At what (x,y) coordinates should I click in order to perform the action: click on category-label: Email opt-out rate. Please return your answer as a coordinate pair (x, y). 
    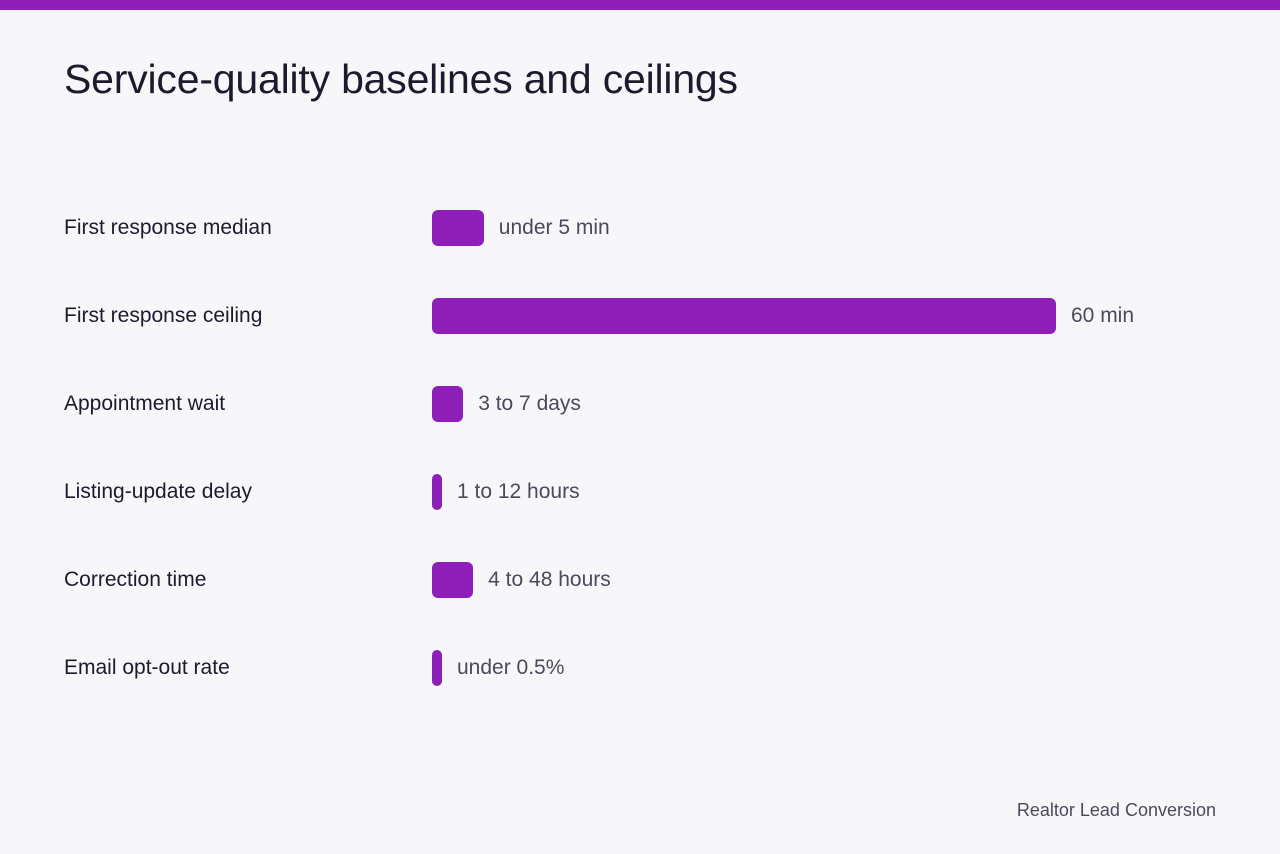
    Looking at the image, I should click on (147, 667).